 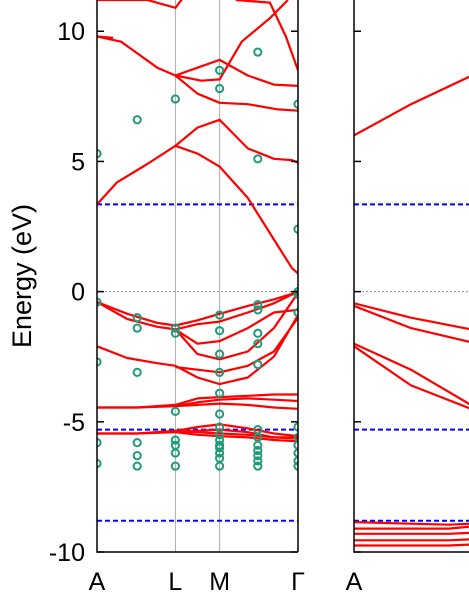 What do you see at coordinates (78, 293) in the screenshot?
I see `y-tick-label: 0` at bounding box center [78, 293].